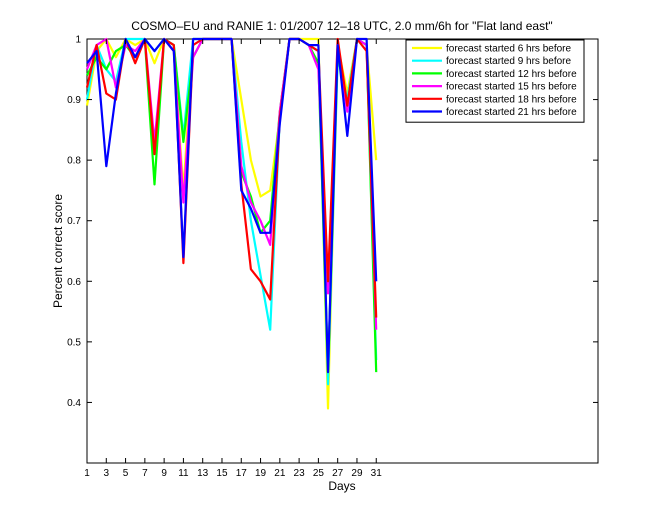  Describe the element at coordinates (164, 473) in the screenshot. I see `x-tick-label: 9` at that location.